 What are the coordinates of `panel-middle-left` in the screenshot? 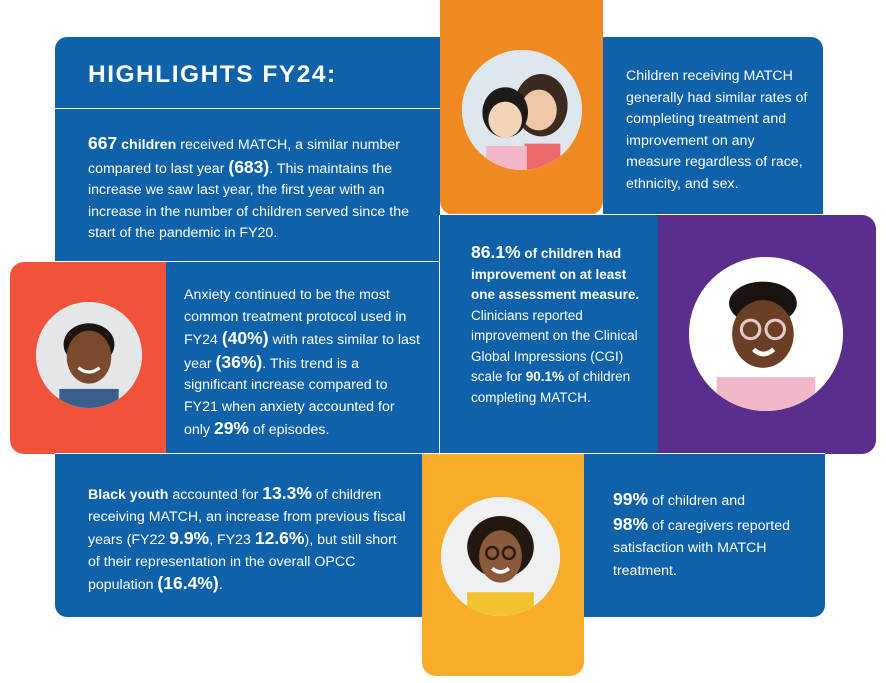 It's located at (302, 358).